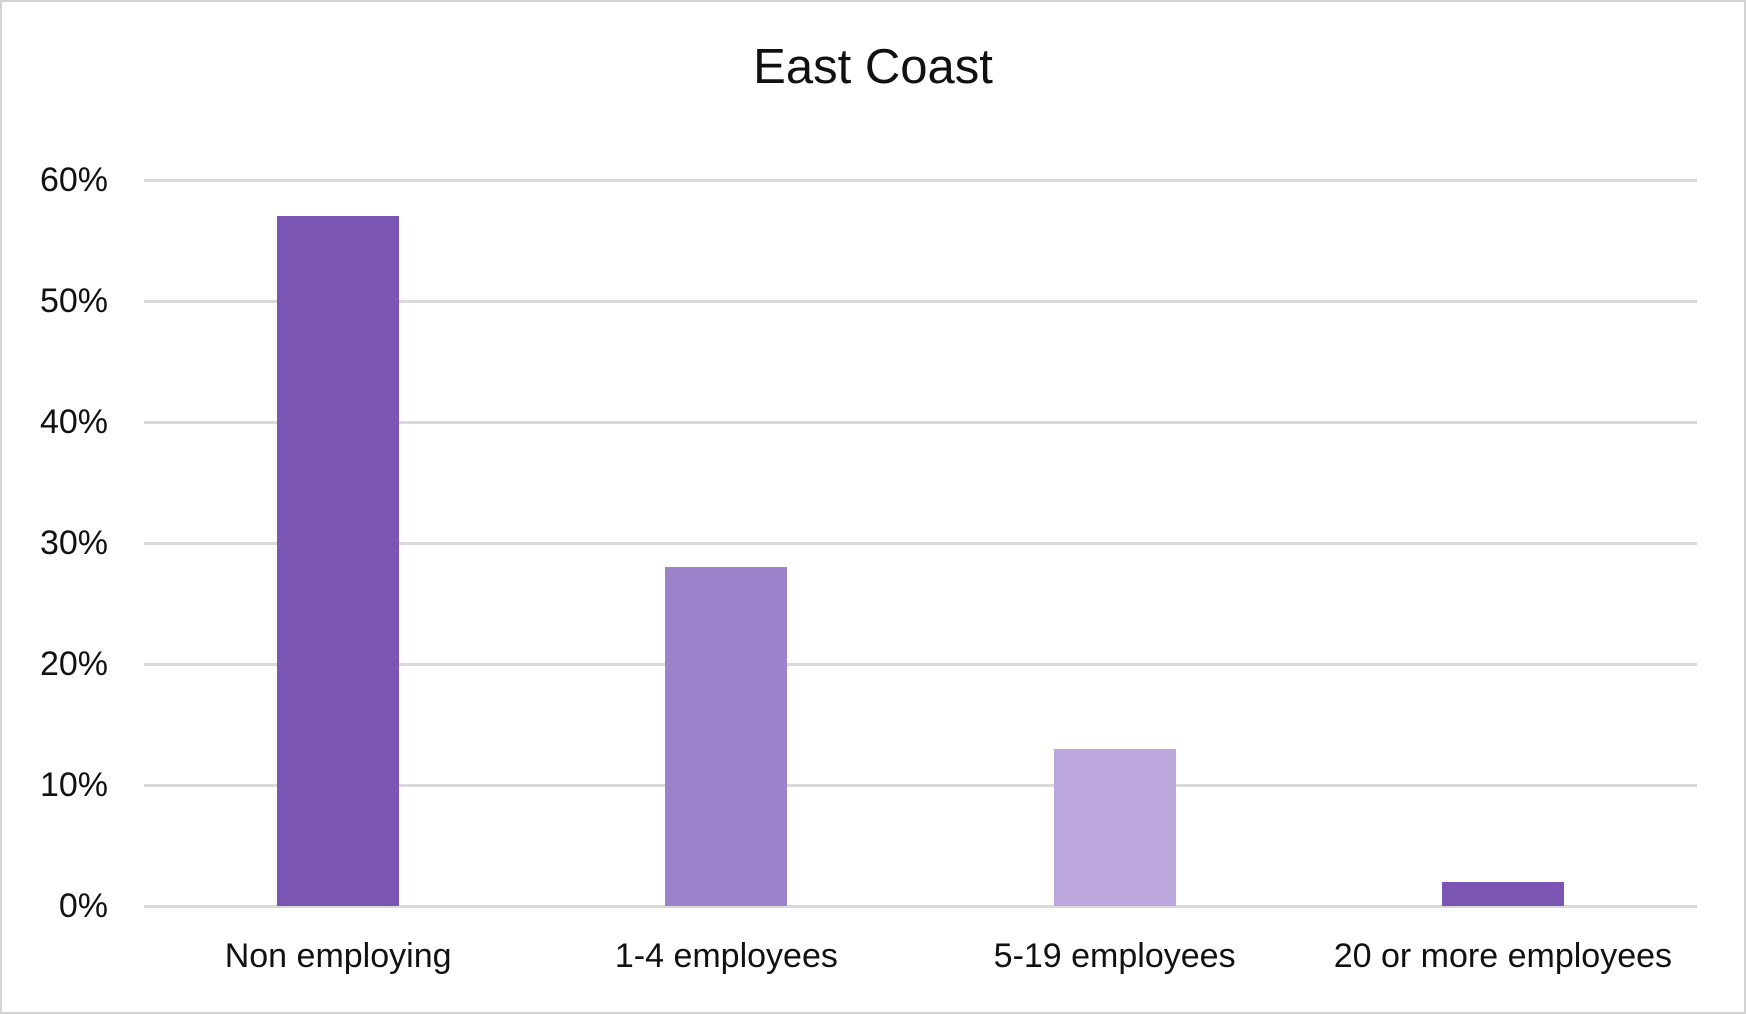  What do you see at coordinates (73, 785) in the screenshot?
I see `y-tick-label-10: 10%` at bounding box center [73, 785].